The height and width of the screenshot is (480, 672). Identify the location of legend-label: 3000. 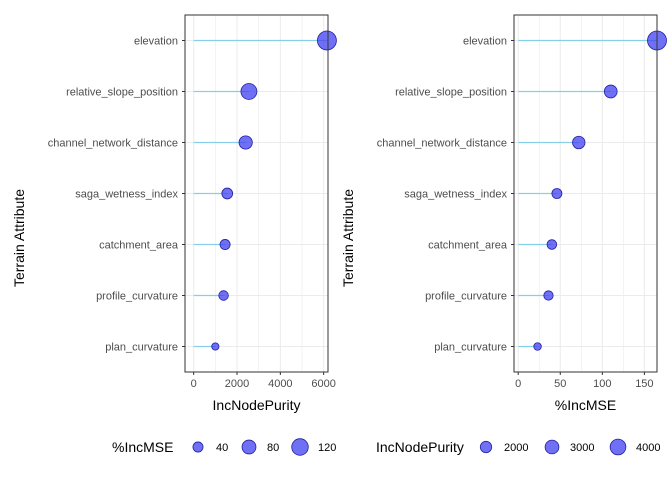
(582, 448).